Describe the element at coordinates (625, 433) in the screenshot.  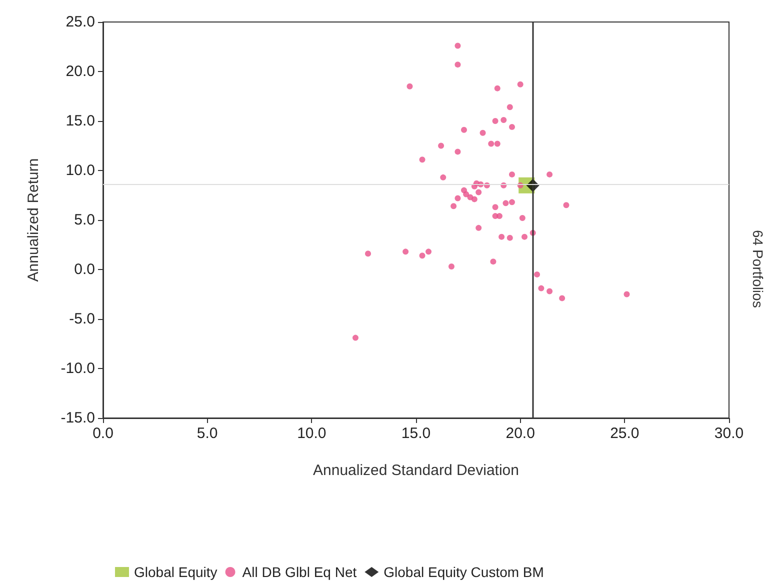
I see `x-tick-label: 25.0` at that location.